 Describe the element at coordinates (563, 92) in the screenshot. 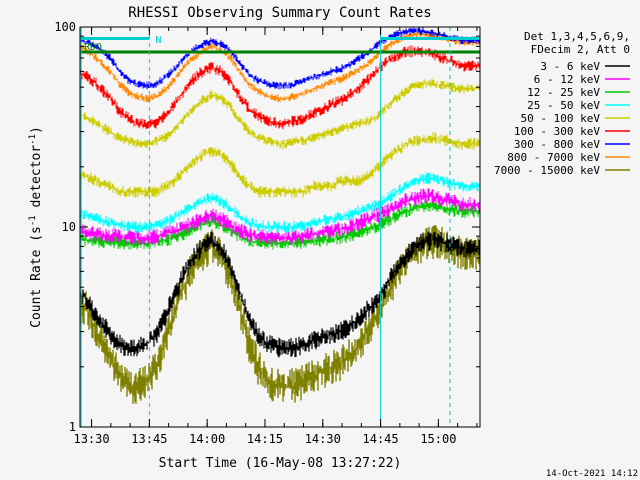

I see `legend-label: 12 - 25 keV` at that location.